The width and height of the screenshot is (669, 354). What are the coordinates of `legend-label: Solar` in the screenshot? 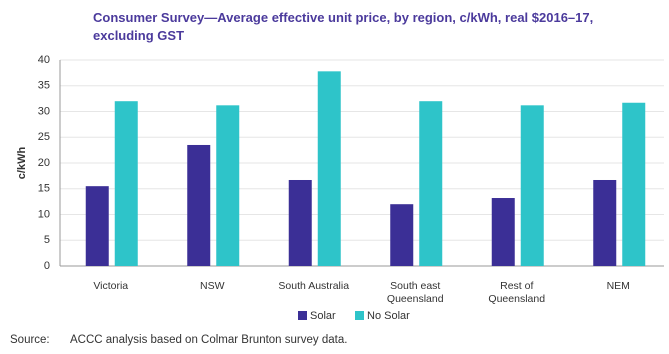 It's located at (323, 316).